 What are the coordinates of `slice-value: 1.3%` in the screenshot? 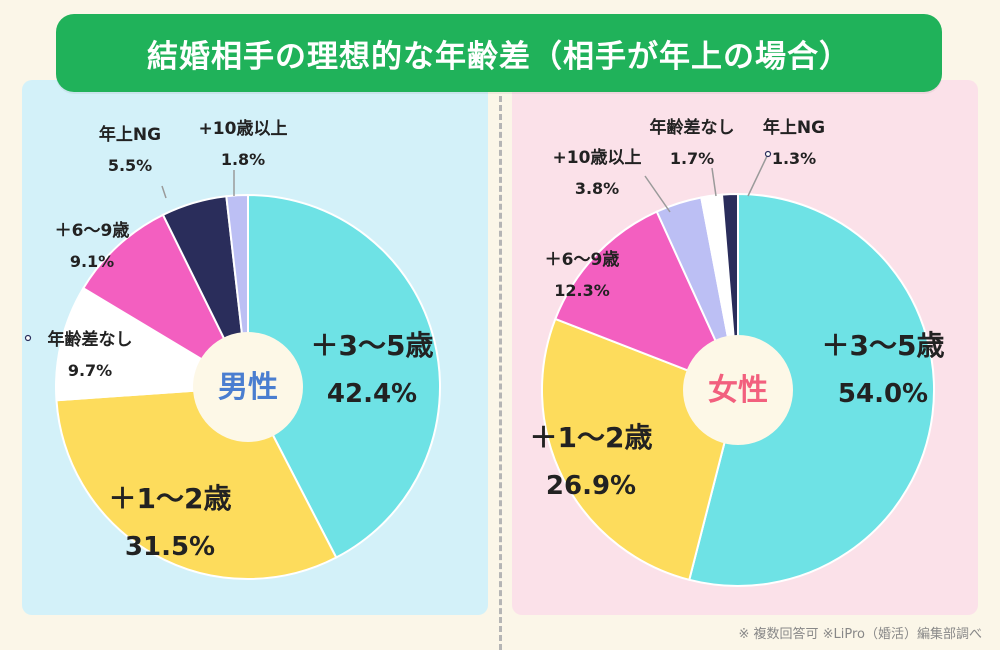 It's located at (794, 158).